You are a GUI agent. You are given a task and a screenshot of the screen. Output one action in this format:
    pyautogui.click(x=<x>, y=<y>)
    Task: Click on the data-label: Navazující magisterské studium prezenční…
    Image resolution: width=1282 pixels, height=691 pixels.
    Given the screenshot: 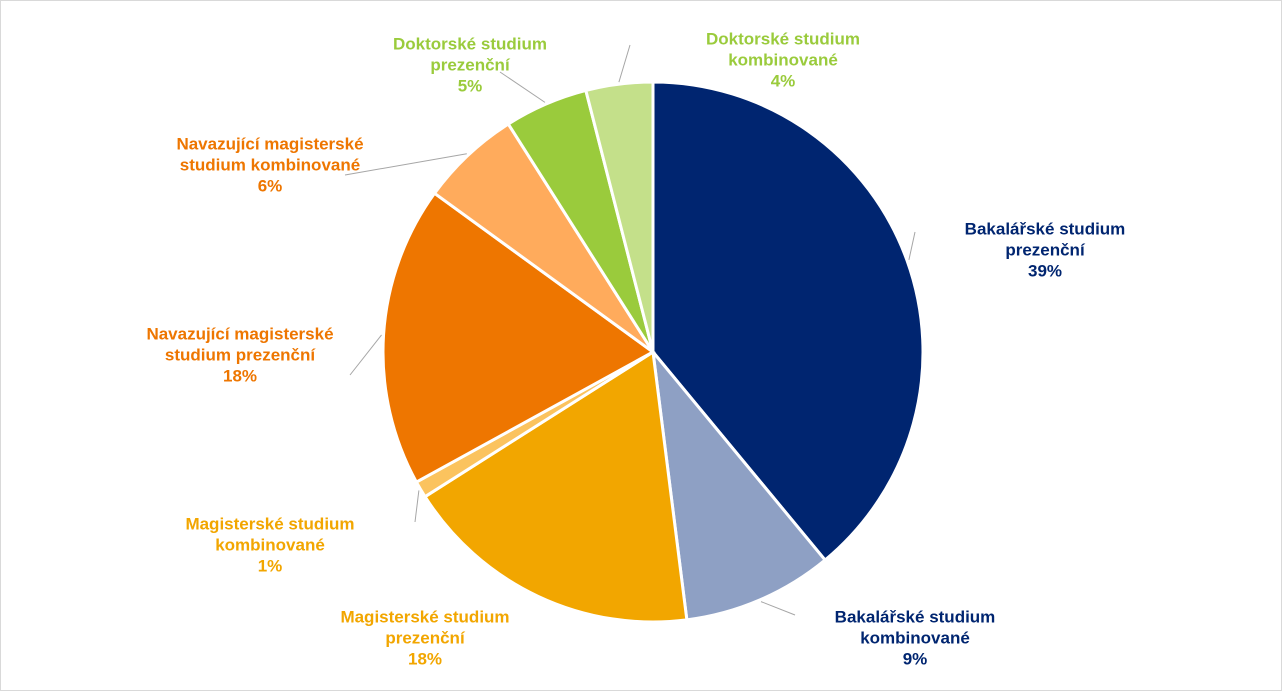 What is the action you would take?
    pyautogui.click(x=240, y=355)
    